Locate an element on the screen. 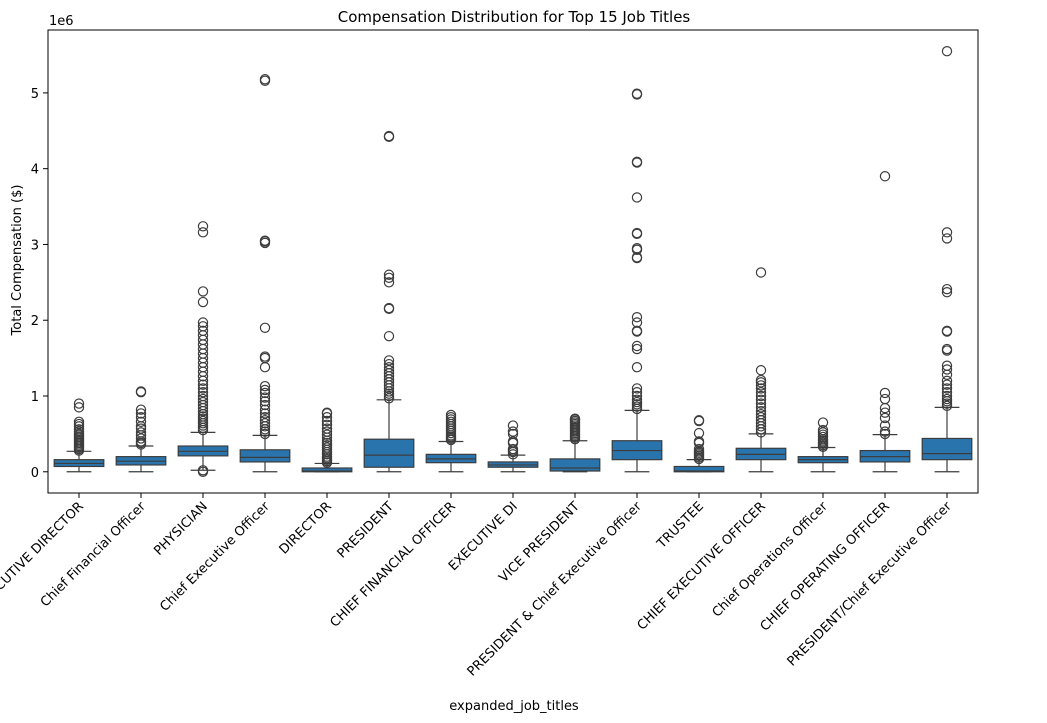 Image resolution: width=1047 pixels, height=723 pixels. x-tick-label: CHIEF FINANCIAL OFFICER is located at coordinates (393, 564).